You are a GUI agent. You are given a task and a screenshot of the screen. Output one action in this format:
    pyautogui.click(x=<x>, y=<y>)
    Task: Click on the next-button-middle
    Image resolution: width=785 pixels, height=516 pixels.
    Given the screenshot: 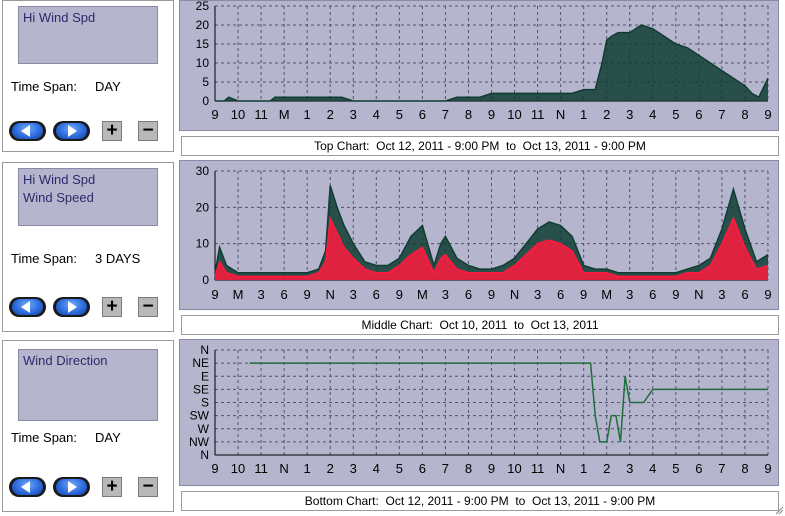 What is the action you would take?
    pyautogui.click(x=71, y=307)
    